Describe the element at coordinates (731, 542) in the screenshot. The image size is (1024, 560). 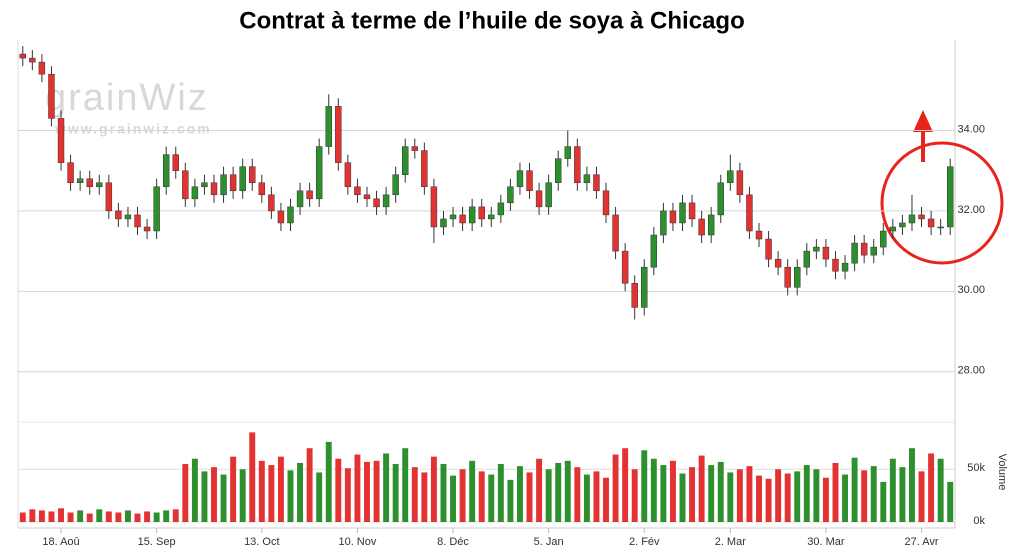
I see `x-tick-label: 2. Mar` at that location.